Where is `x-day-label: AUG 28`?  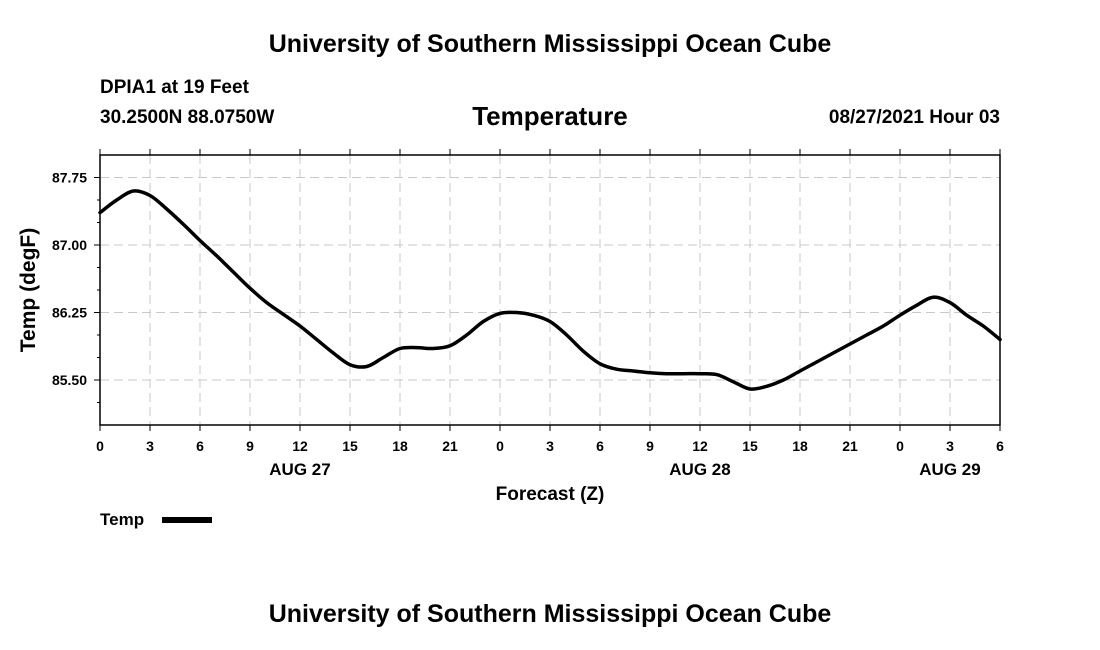
x-day-label: AUG 28 is located at coordinates (699, 469).